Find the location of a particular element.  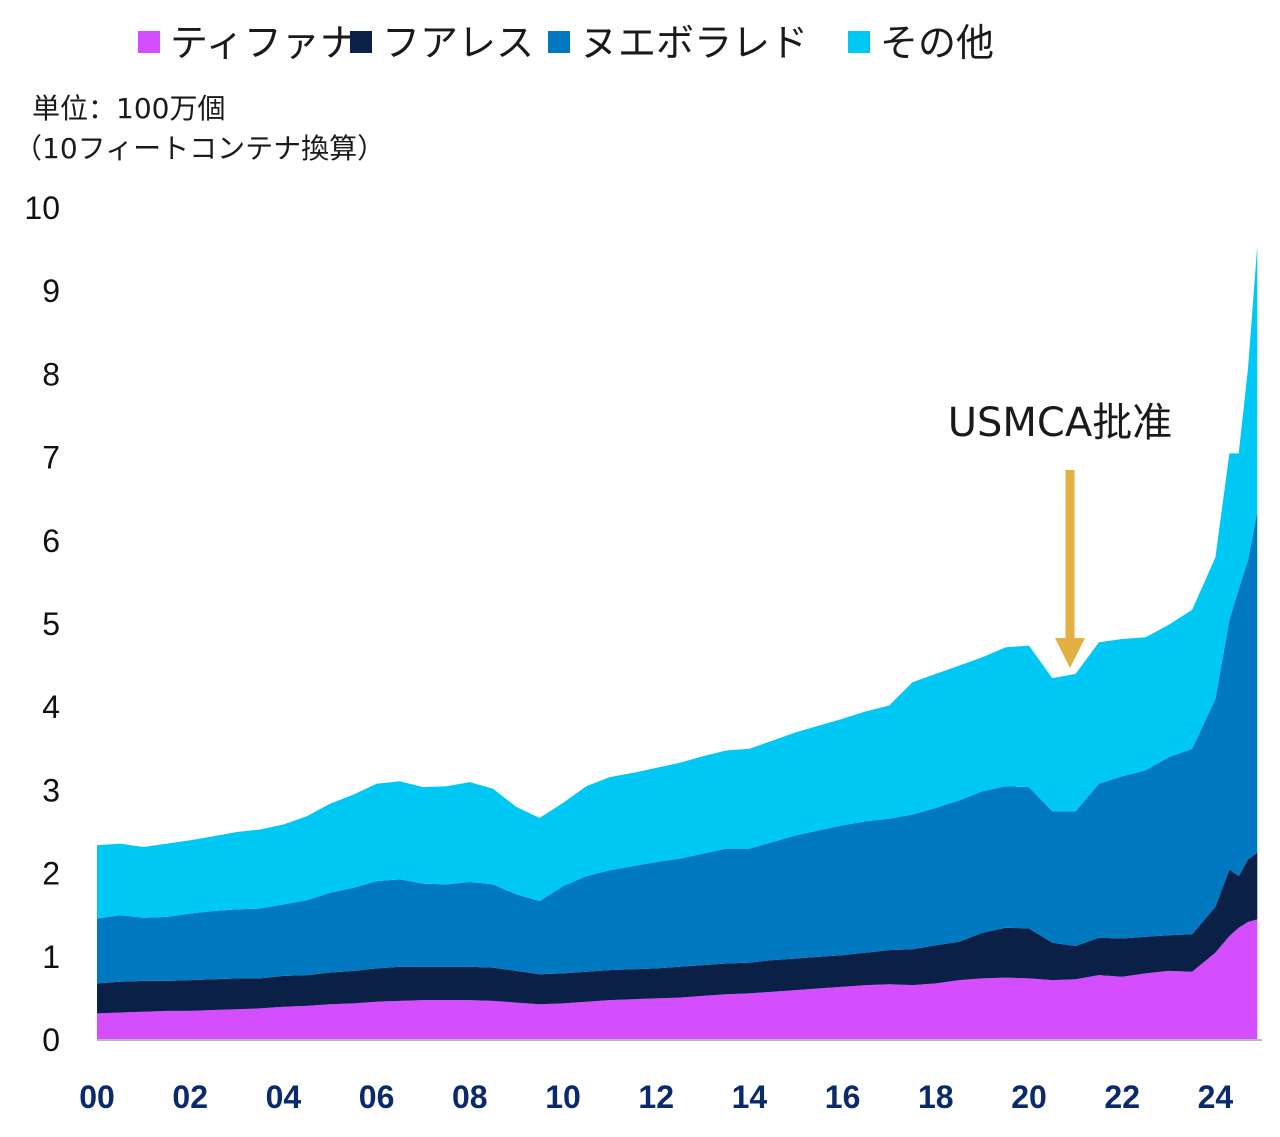

legend-label: ティファナ is located at coordinates (264, 43).